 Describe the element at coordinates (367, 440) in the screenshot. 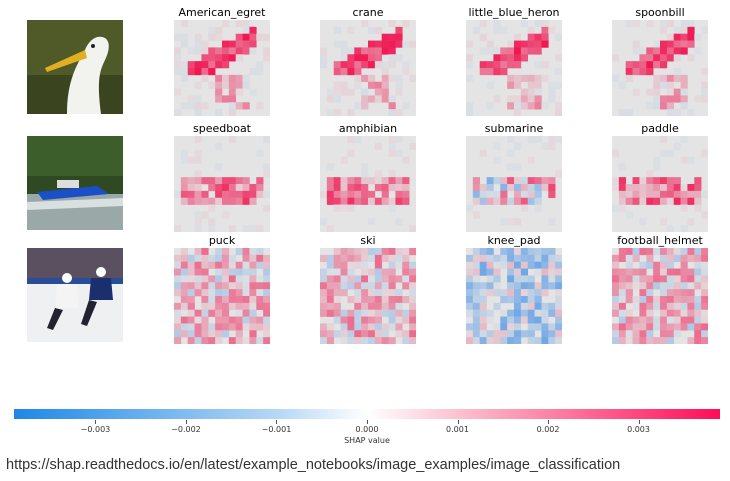

I see `colorbar-label: SHAP value` at that location.